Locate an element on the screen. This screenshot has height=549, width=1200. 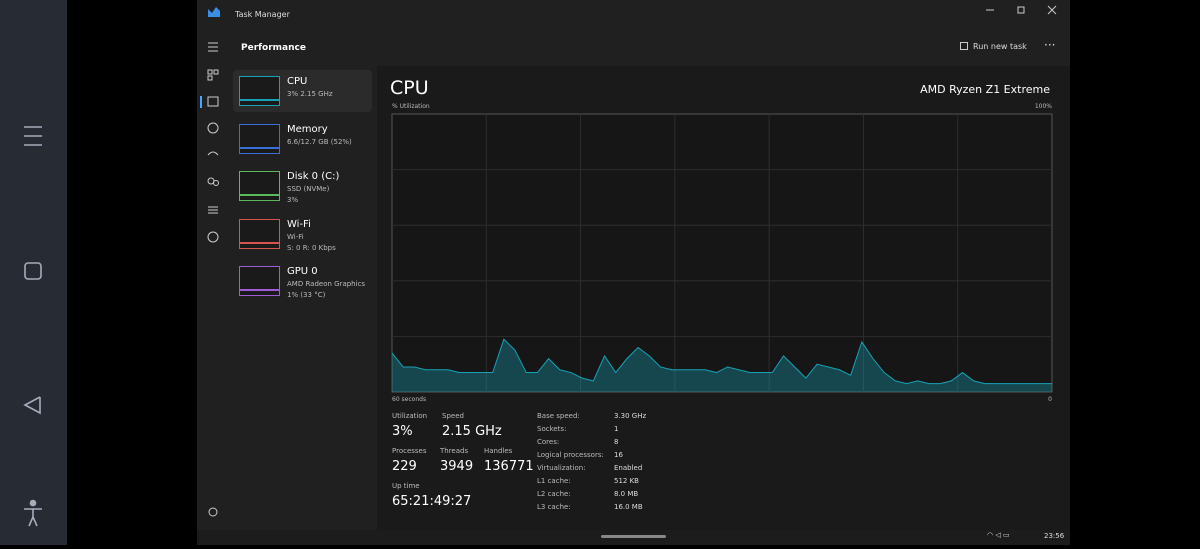
device-detail: S: 0 R: 0 Kbps is located at coordinates (311, 247).